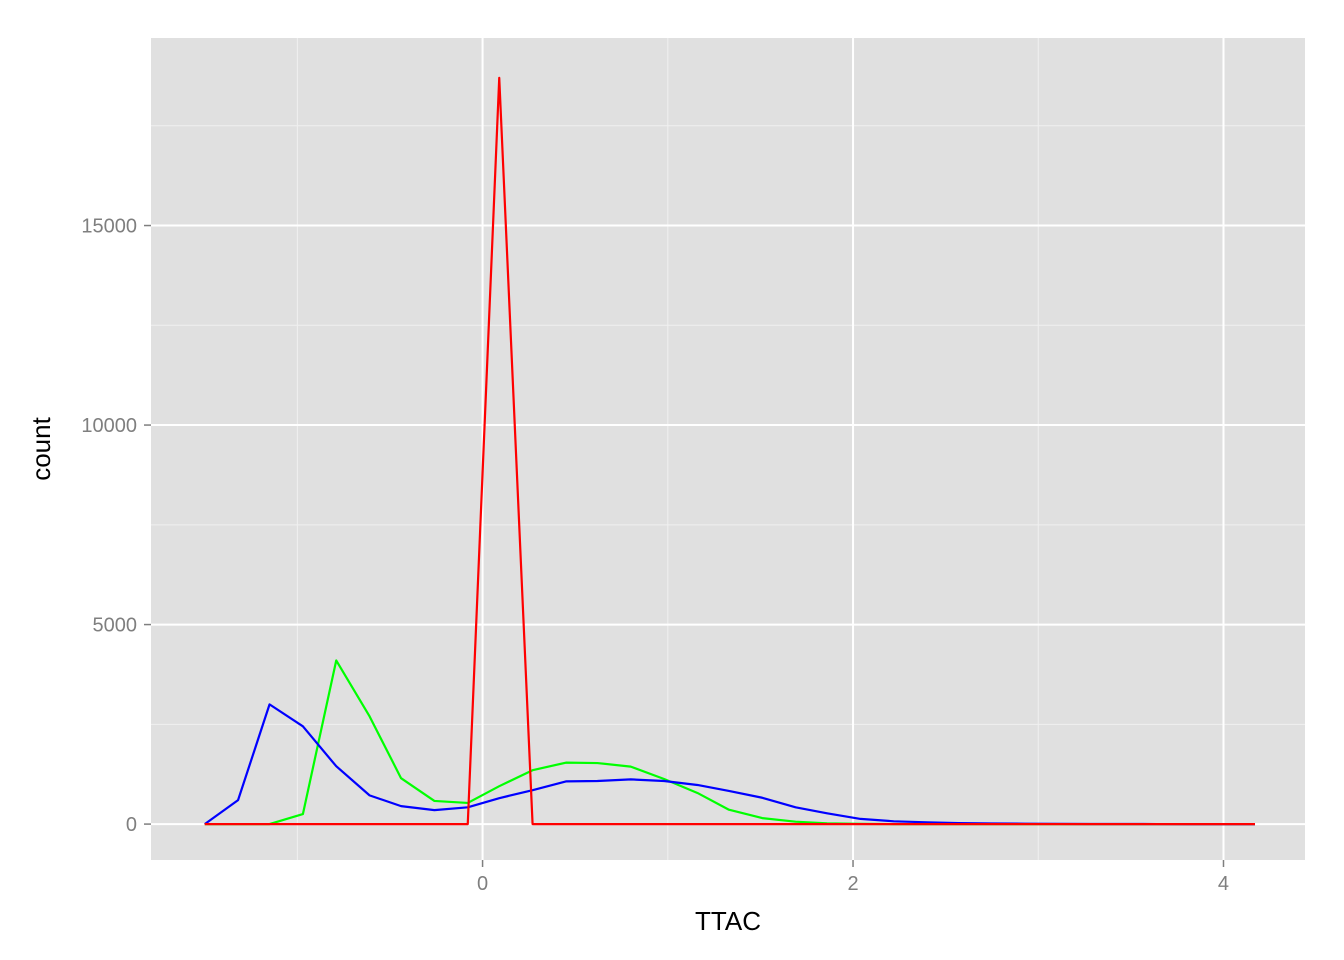 The width and height of the screenshot is (1344, 960). What do you see at coordinates (109, 227) in the screenshot?
I see `y-tick-label: 15000` at bounding box center [109, 227].